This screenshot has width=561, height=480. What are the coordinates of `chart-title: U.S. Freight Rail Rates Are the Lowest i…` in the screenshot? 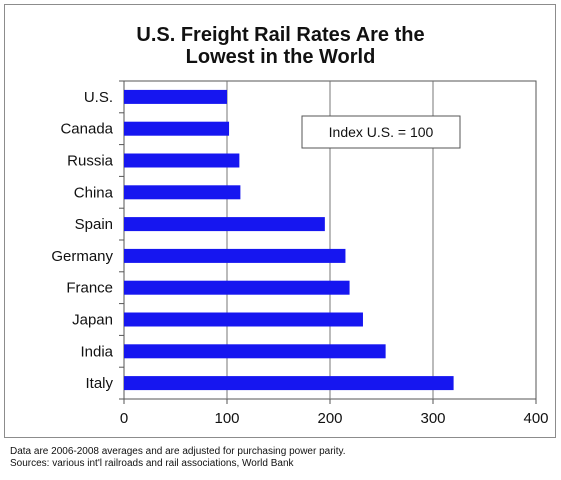 It's located at (280, 46).